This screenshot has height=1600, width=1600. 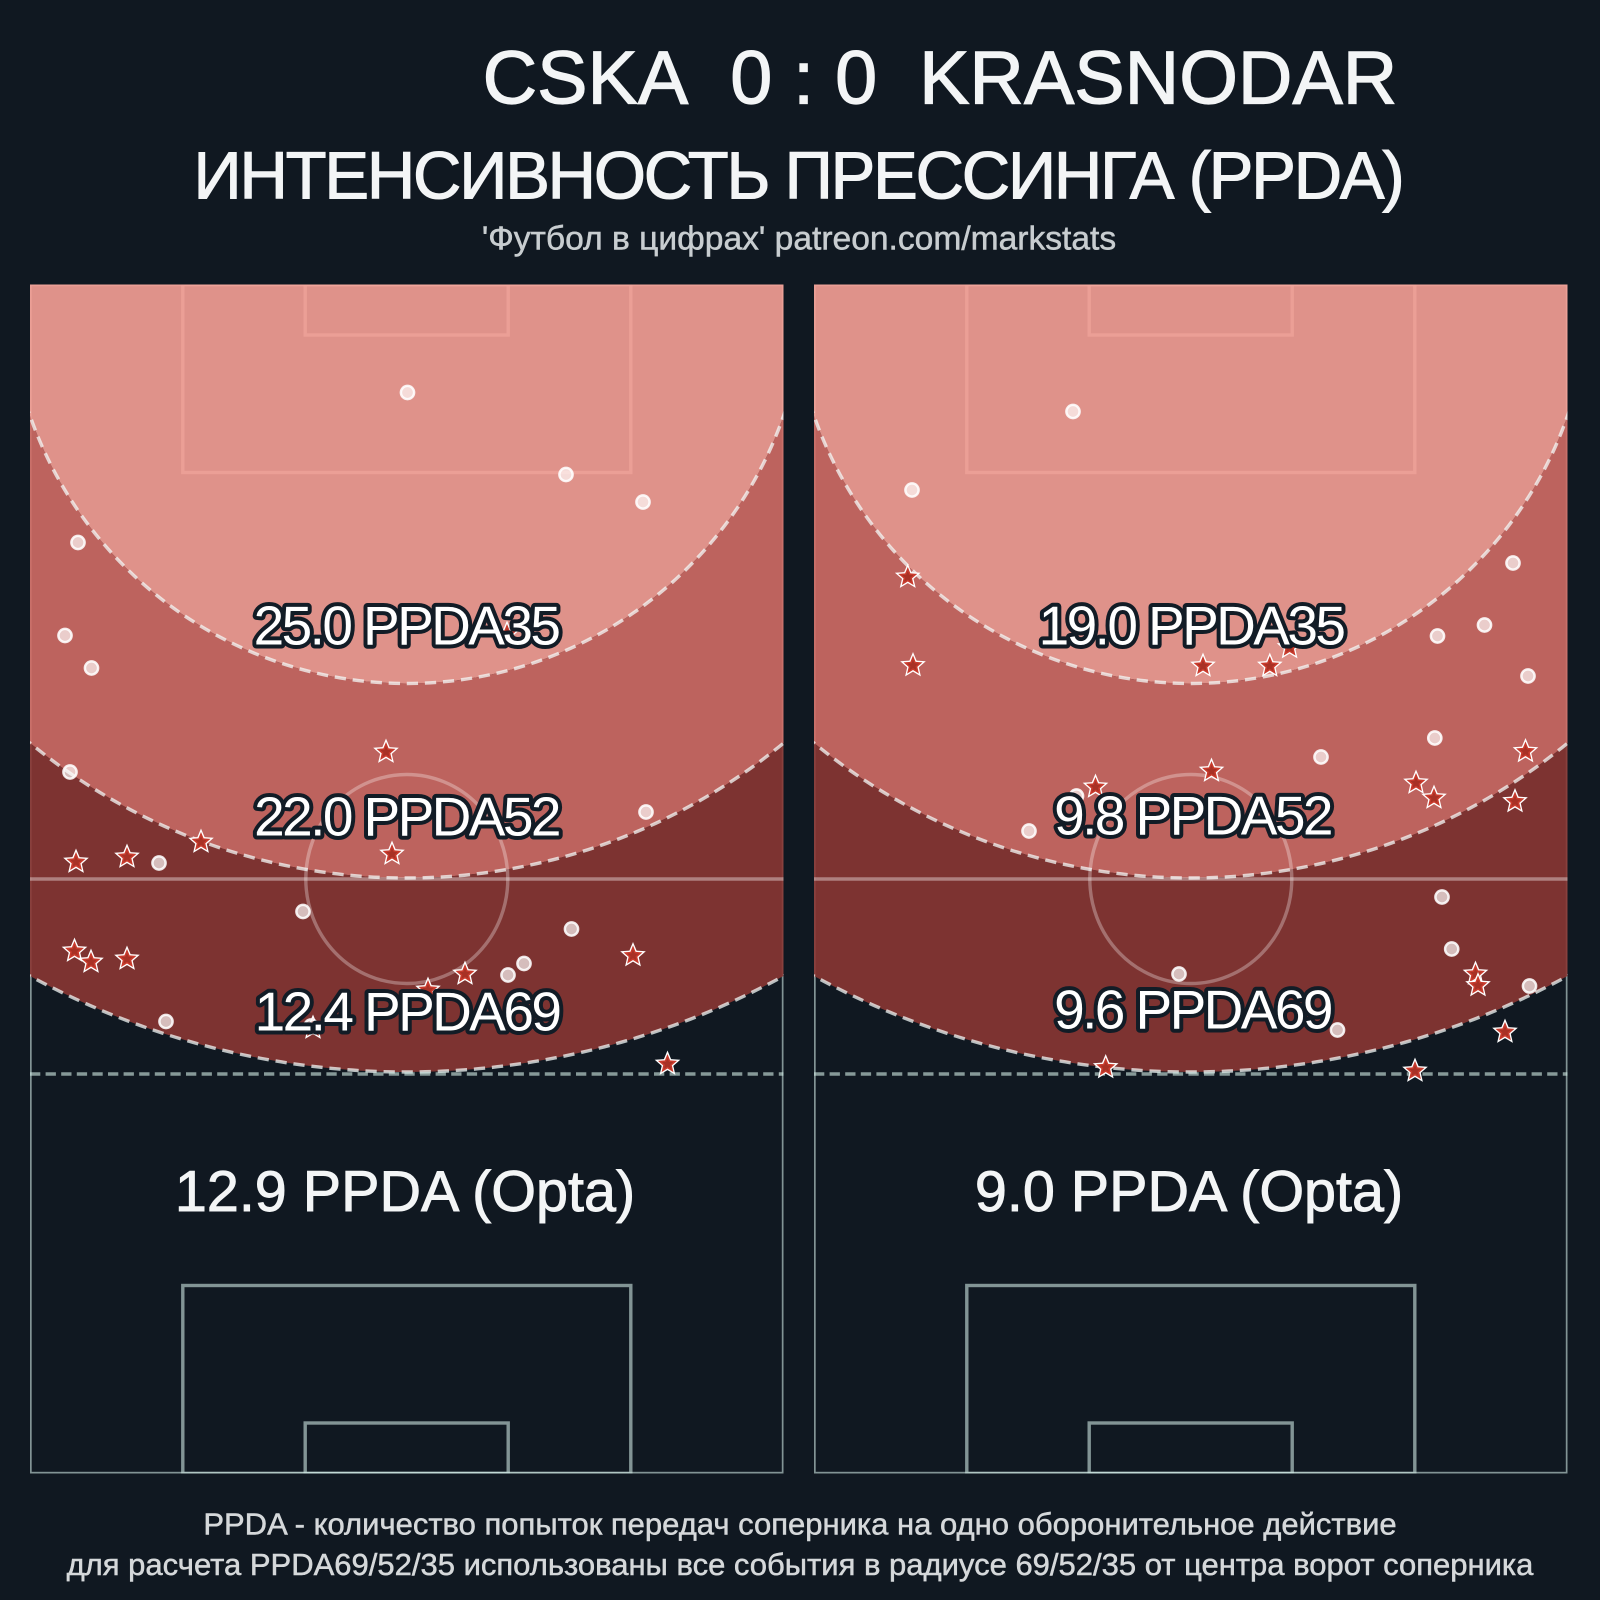 I want to click on svg-text: 12.4 PPDA69, so click(x=407, y=1012).